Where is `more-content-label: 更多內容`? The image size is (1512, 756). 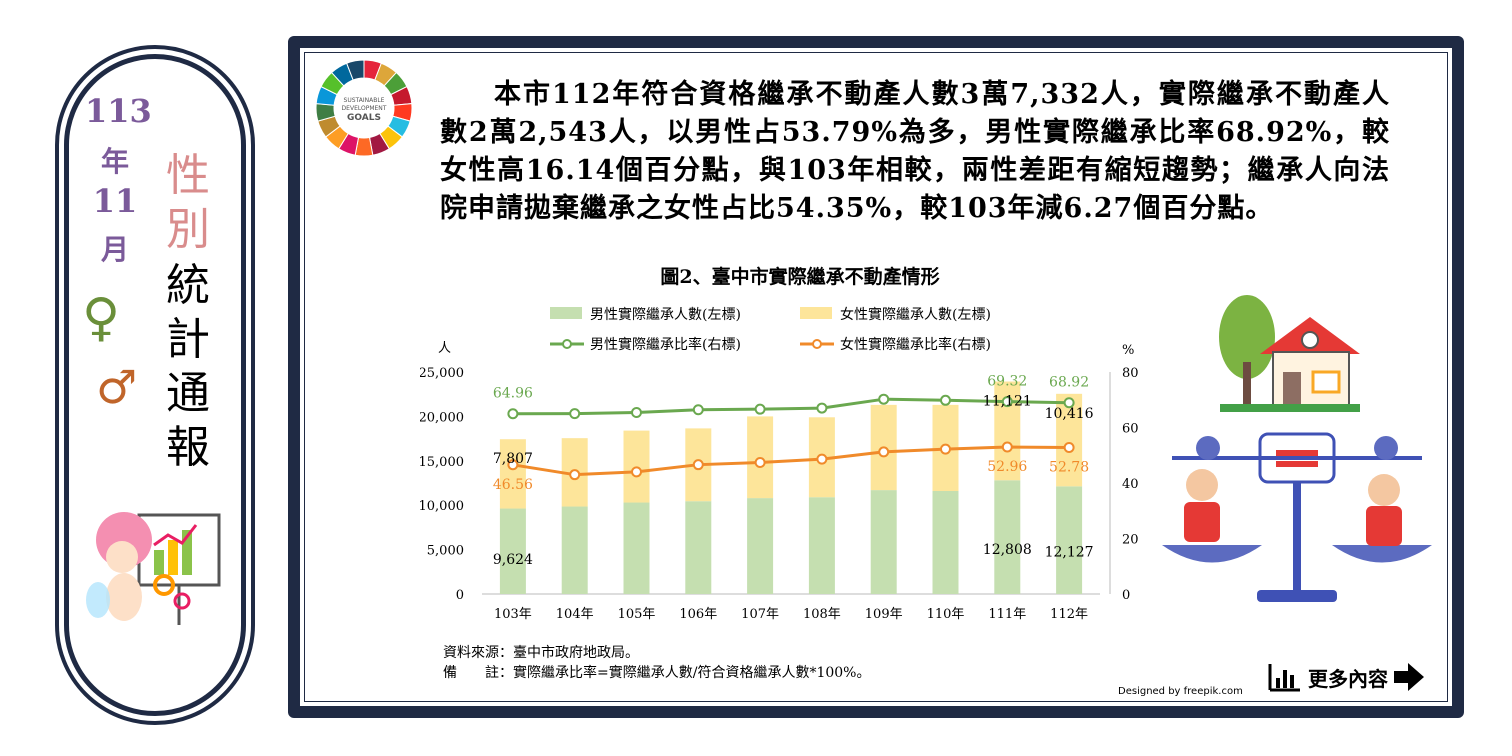 more-content-label: 更多內容 is located at coordinates (1348, 678).